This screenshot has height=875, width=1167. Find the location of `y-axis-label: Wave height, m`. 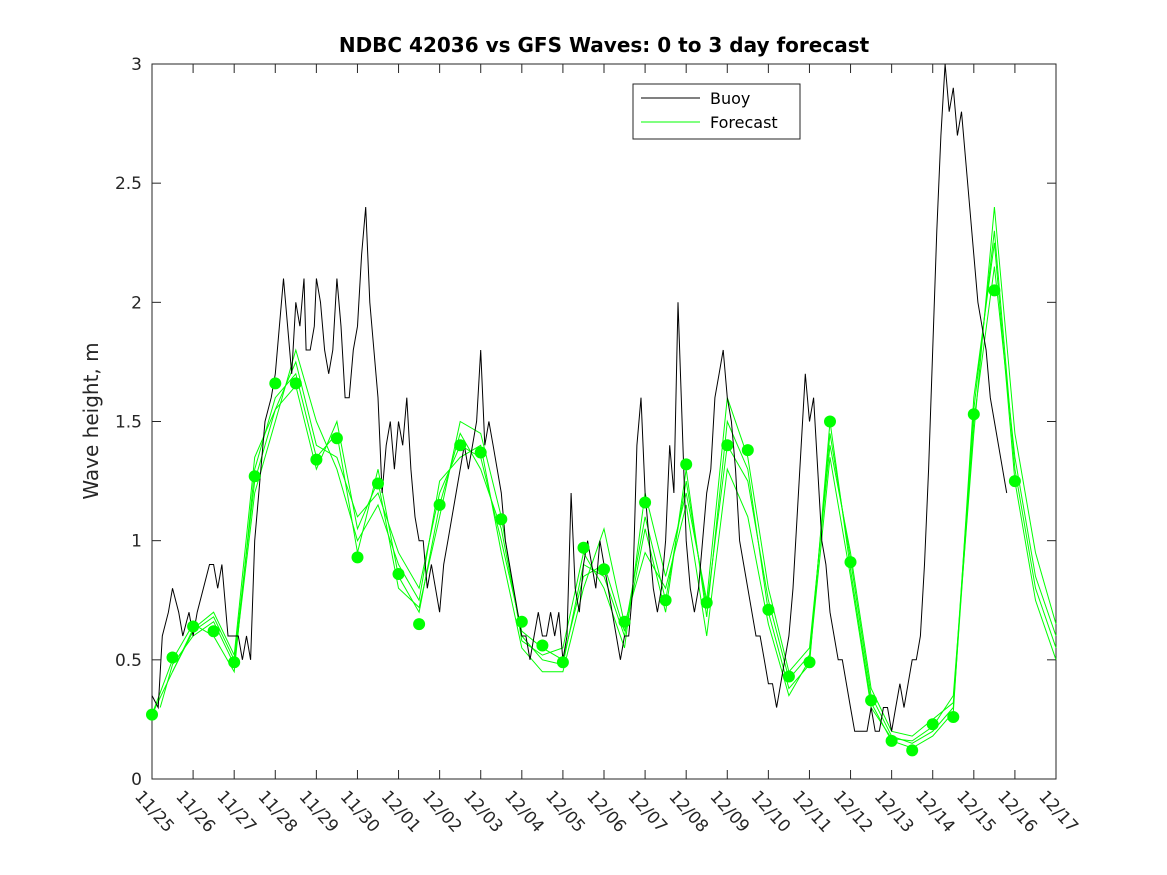

y-axis-label: Wave height, m is located at coordinates (91, 420).